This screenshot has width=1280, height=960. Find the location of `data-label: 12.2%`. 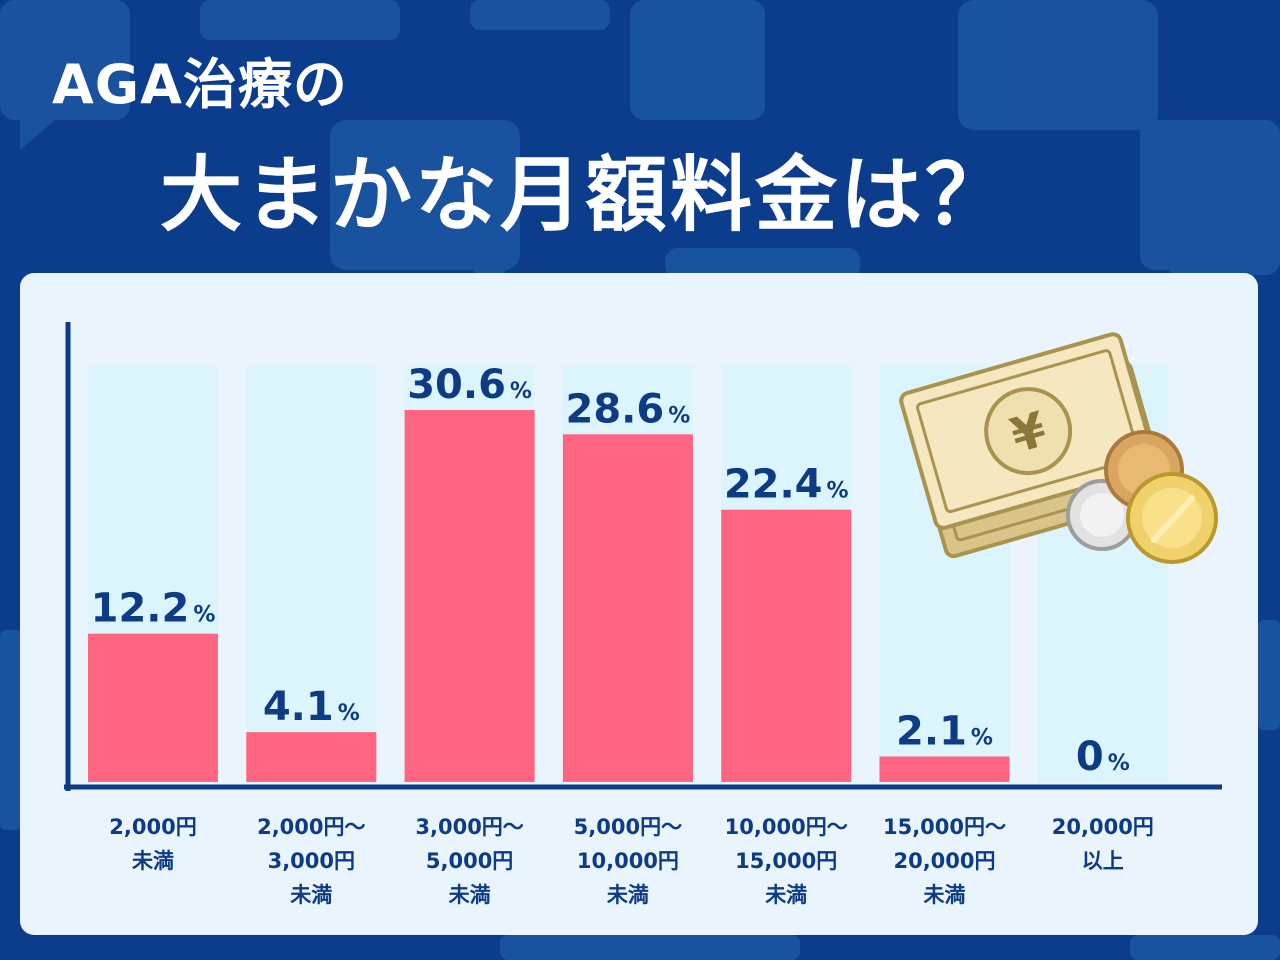

data-label: 12.2% is located at coordinates (153, 609).